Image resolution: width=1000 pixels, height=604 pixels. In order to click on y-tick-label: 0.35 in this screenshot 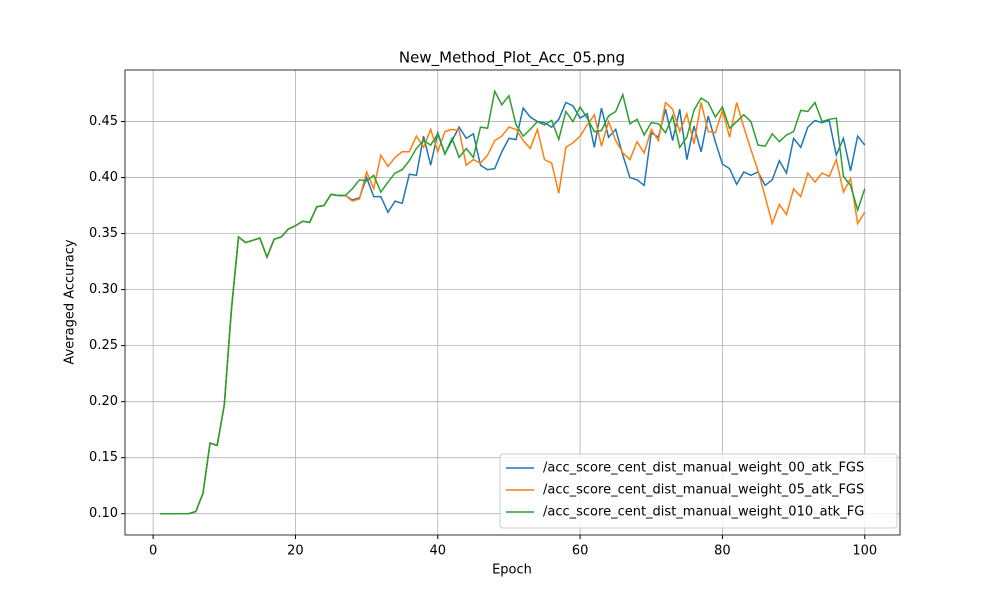, I will do `click(103, 233)`.